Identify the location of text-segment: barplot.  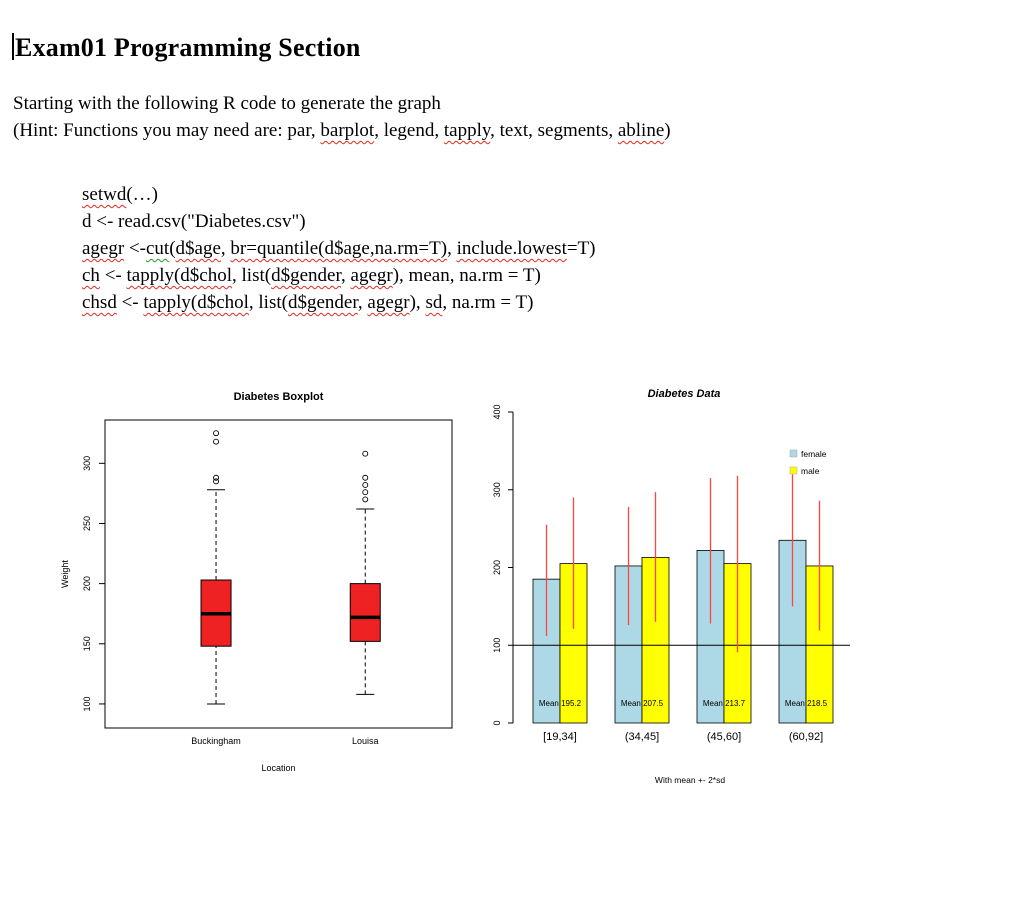
(347, 130).